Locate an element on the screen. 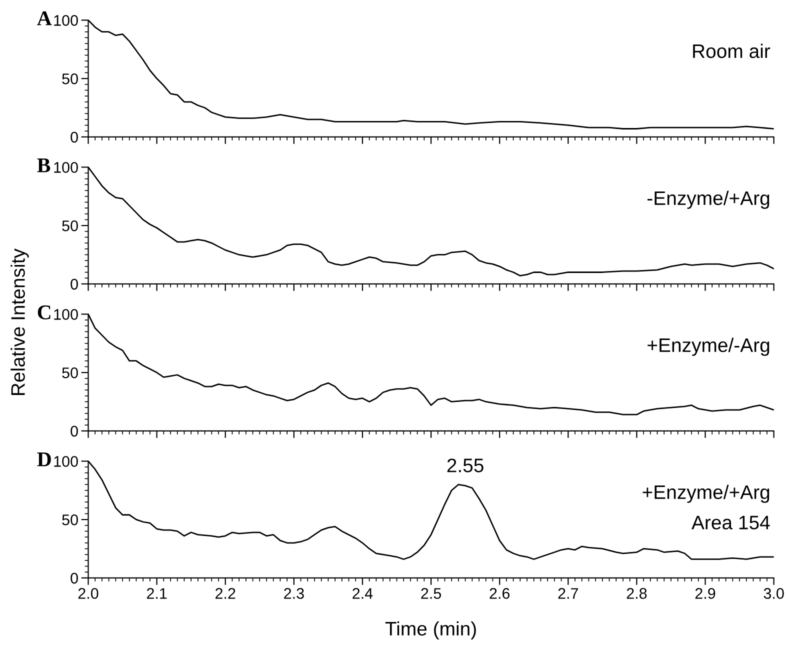 Image resolution: width=788 pixels, height=672 pixels. x-tick-label: 2.8 is located at coordinates (636, 593).